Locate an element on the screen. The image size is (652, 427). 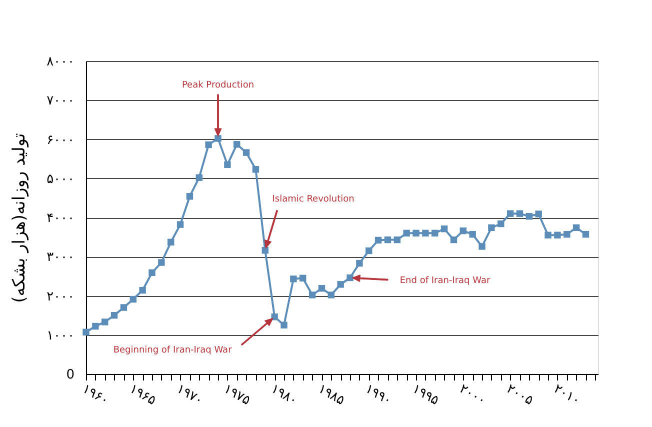
x-tick-label: ۱۹۹۰ is located at coordinates (378, 395).